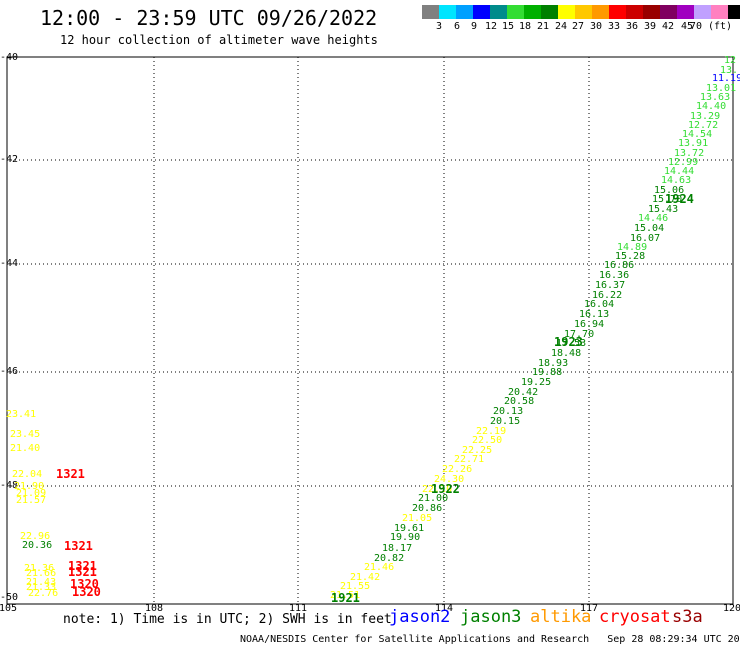 The height and width of the screenshot is (650, 740). What do you see at coordinates (619, 265) in the screenshot?
I see `wave-height-value: 16.86` at bounding box center [619, 265].